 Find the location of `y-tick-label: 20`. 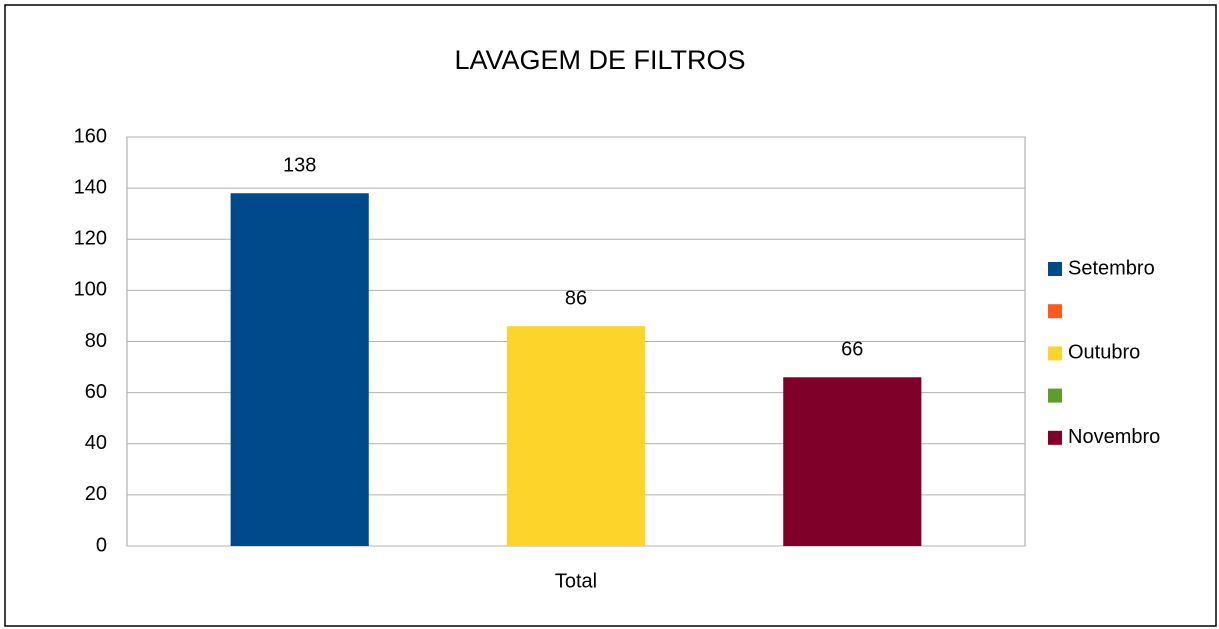

y-tick-label: 20 is located at coordinates (96, 494).